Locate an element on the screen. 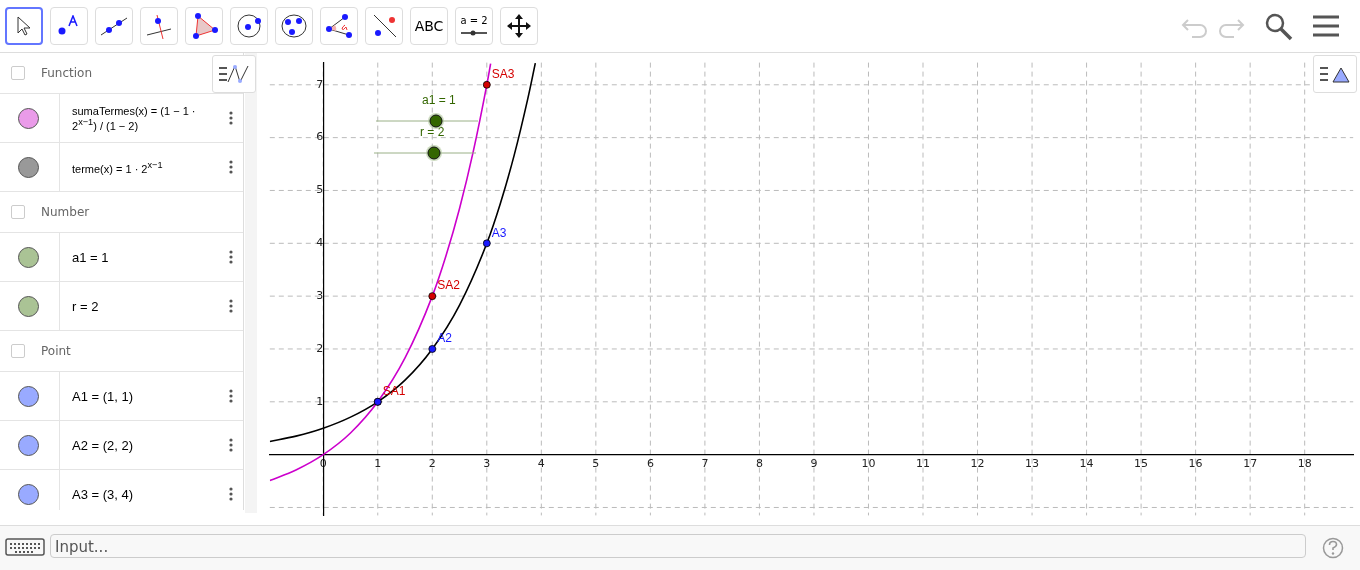 Image resolution: width=1360 pixels, height=570 pixels. text: Function is located at coordinates (67, 73).